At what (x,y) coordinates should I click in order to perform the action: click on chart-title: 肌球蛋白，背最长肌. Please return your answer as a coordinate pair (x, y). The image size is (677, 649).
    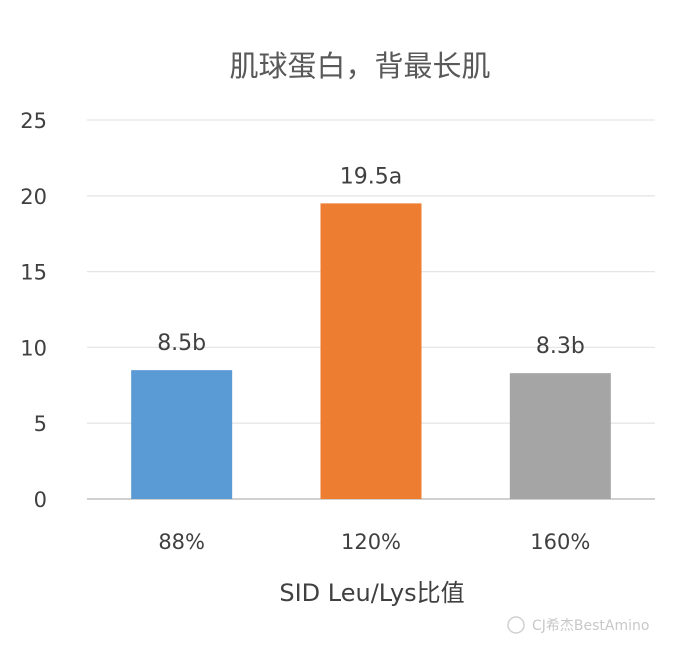
    Looking at the image, I should click on (359, 66).